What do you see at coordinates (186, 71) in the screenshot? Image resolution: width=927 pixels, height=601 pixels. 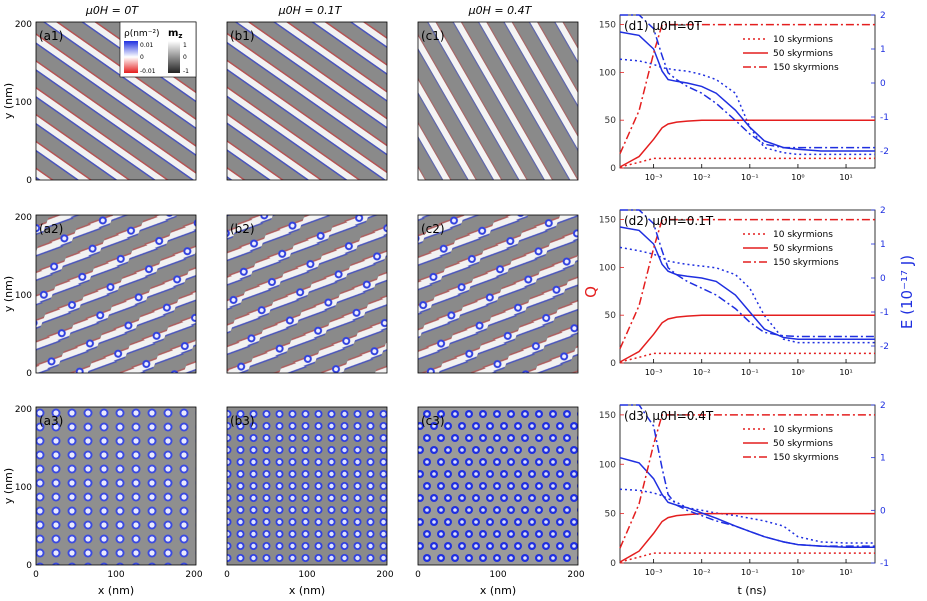 I see `mz-tick-bot: -1` at bounding box center [186, 71].